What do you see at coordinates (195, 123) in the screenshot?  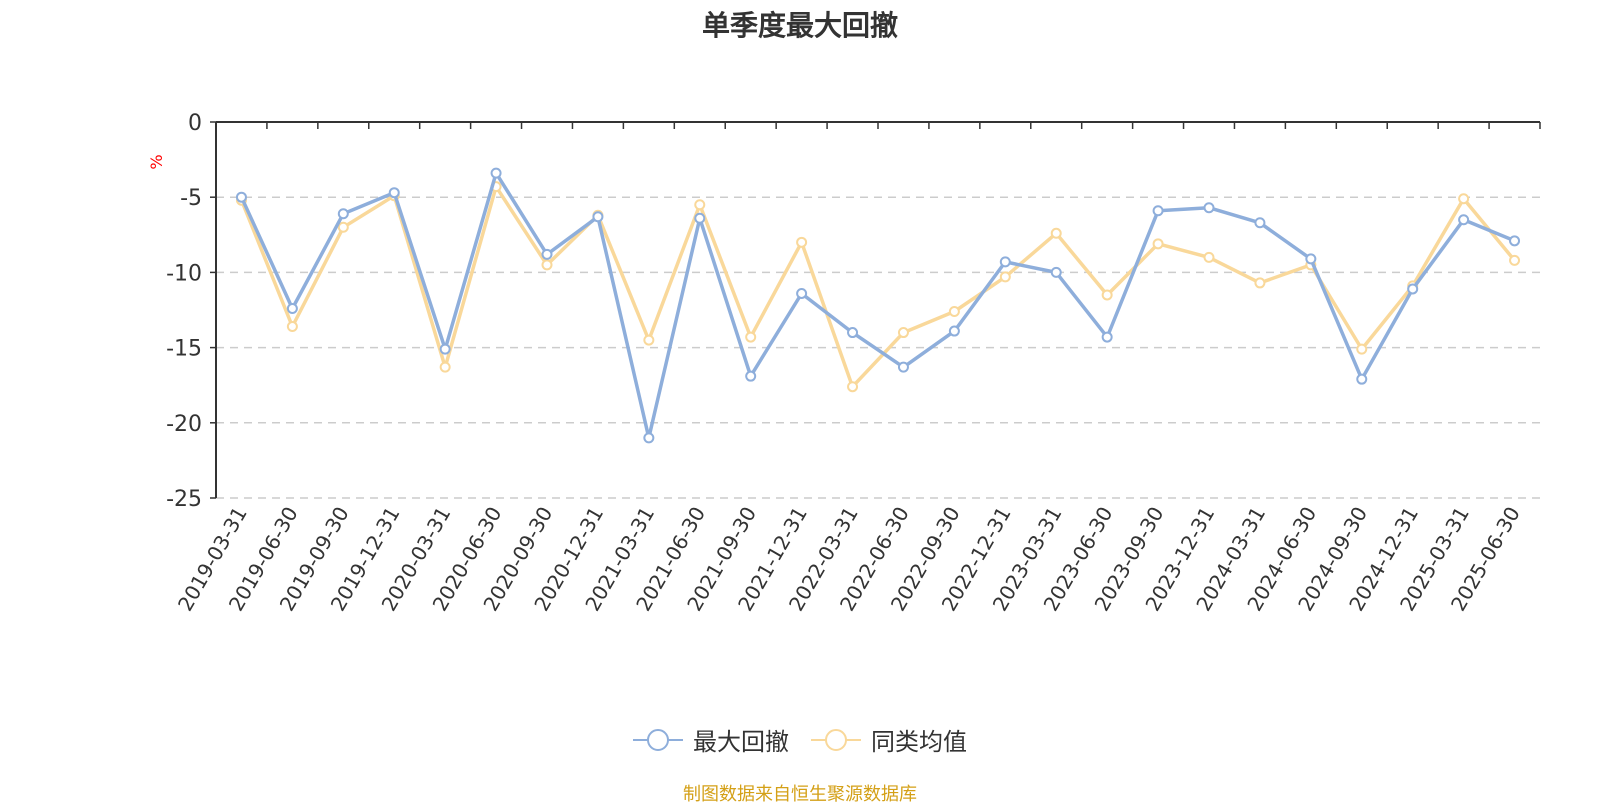 I see `y-tick-label: 0` at bounding box center [195, 123].